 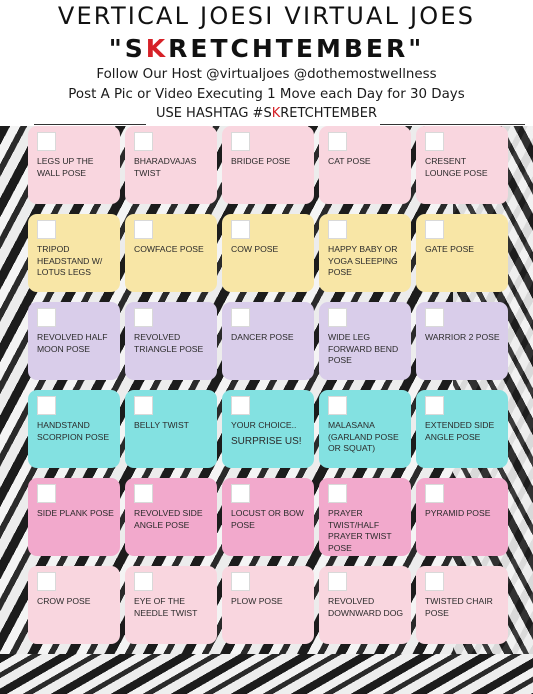 I want to click on pose-cell: REVOLVED HALF MOON POSE, so click(x=74, y=341).